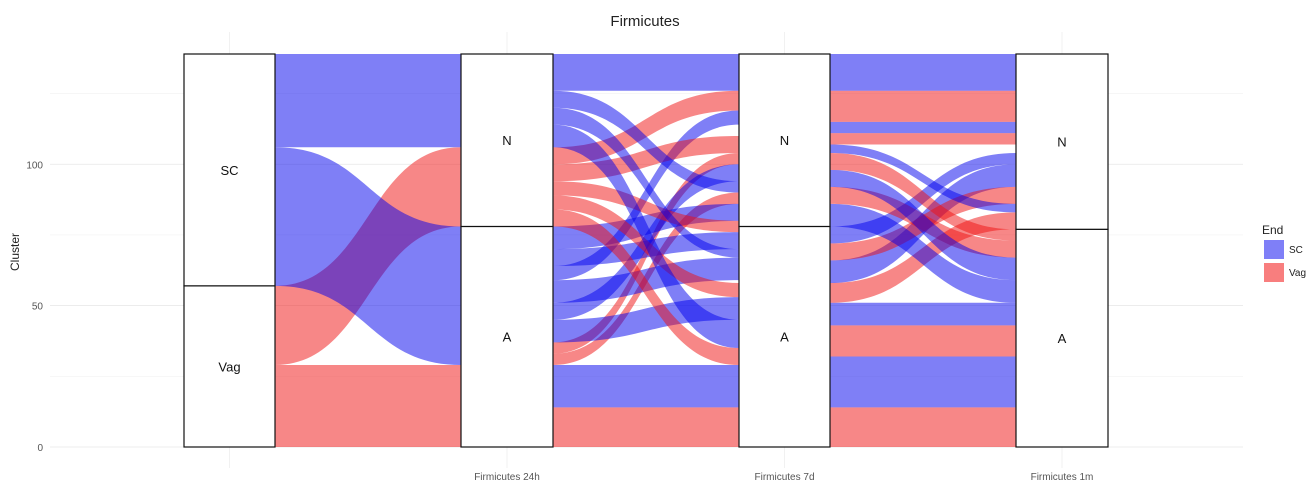  Describe the element at coordinates (1297, 273) in the screenshot. I see `legend-label: Vag` at that location.